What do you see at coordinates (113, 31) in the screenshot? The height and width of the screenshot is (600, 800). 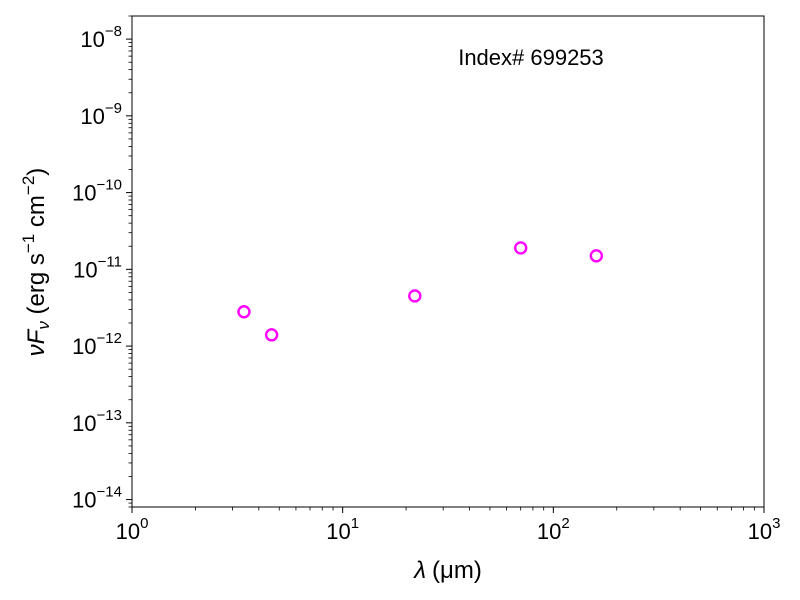 I see `y-tick-exp: −8` at bounding box center [113, 31].